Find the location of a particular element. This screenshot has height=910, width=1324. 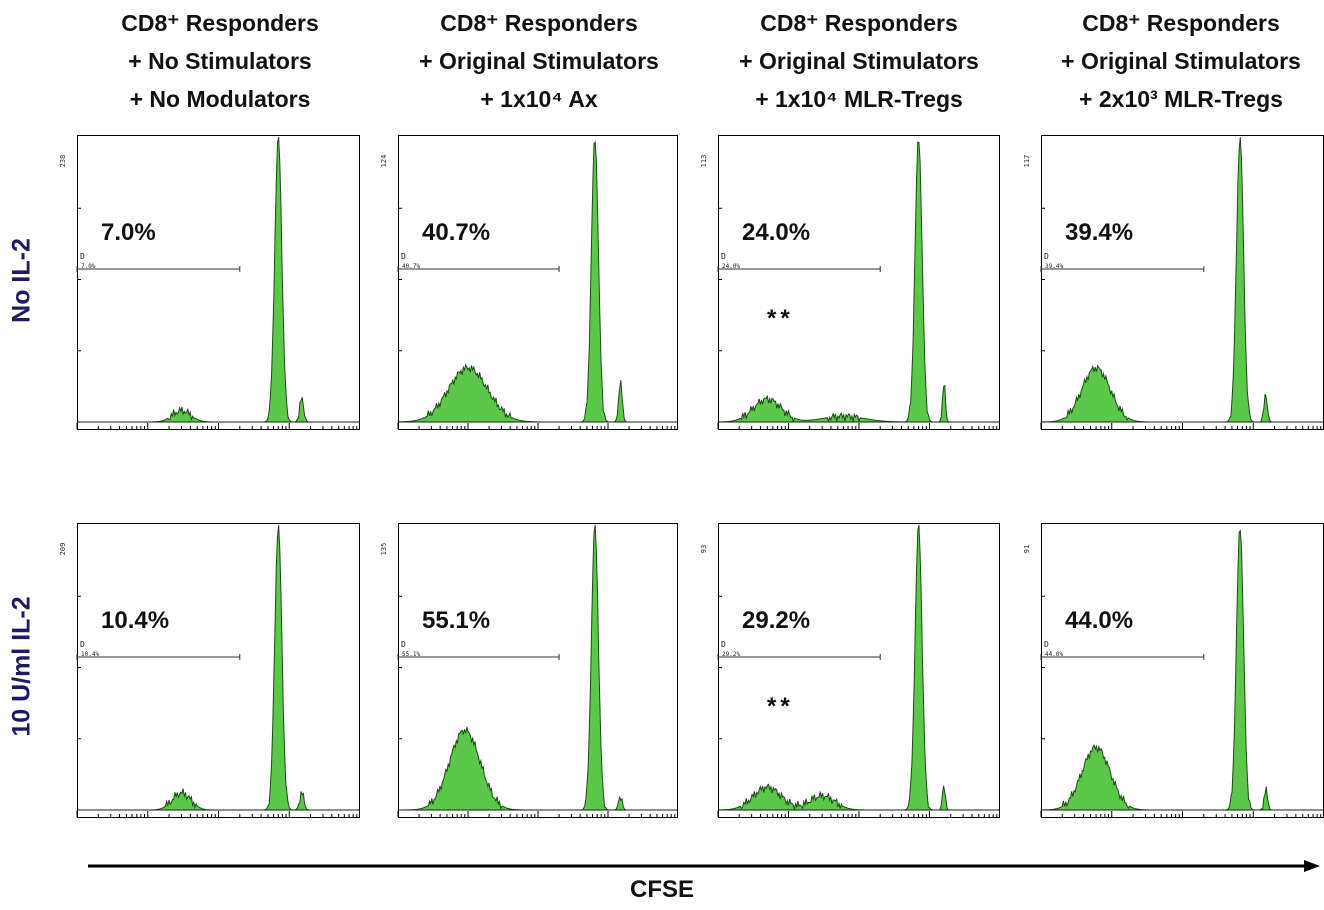

gate-percent-text: 10.4% is located at coordinates (90, 654).